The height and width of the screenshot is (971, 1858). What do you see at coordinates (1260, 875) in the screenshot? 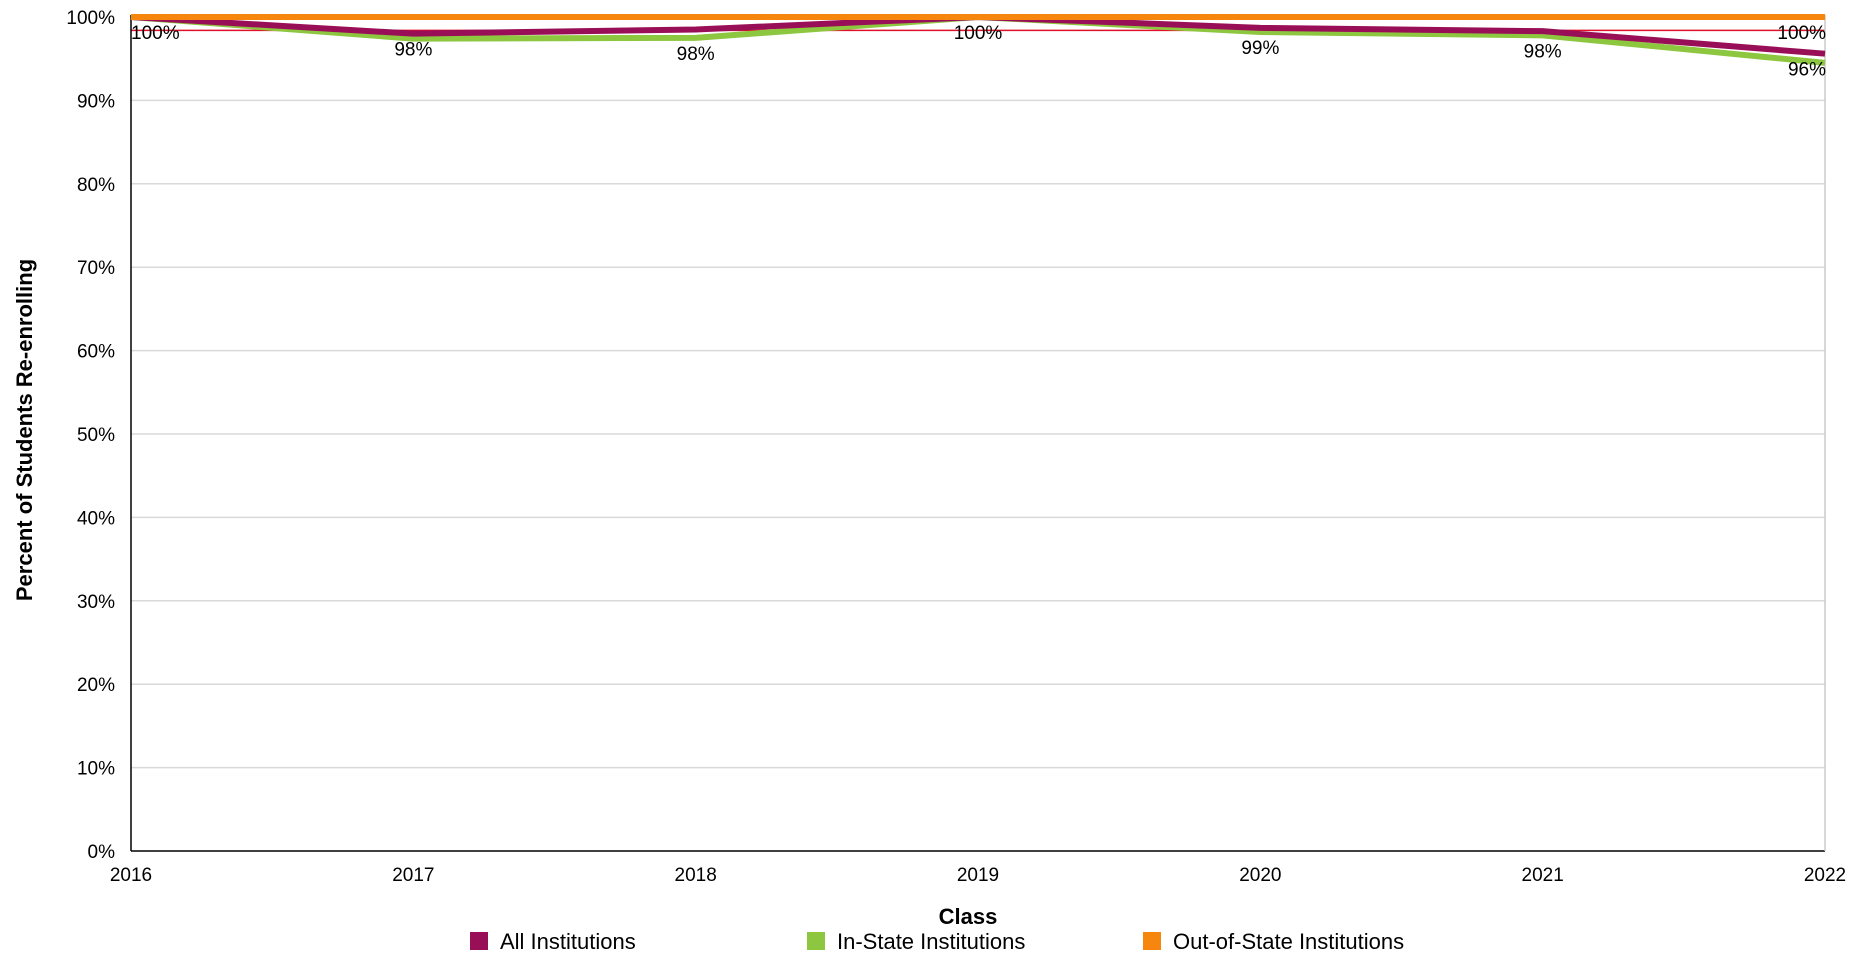
I see `x-tick-label: 2020` at bounding box center [1260, 875].